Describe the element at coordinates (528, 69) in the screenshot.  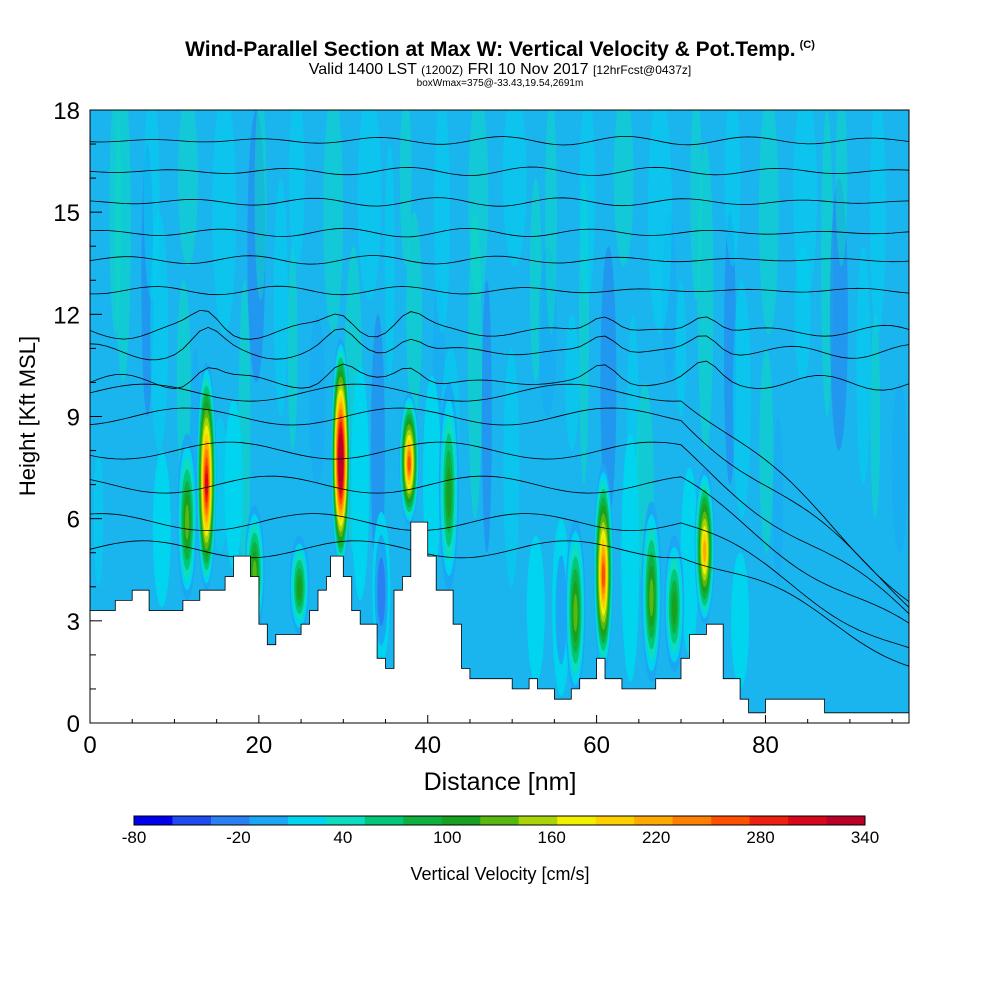
I see `subtitle-date: FRI 10 Nov 2017` at that location.